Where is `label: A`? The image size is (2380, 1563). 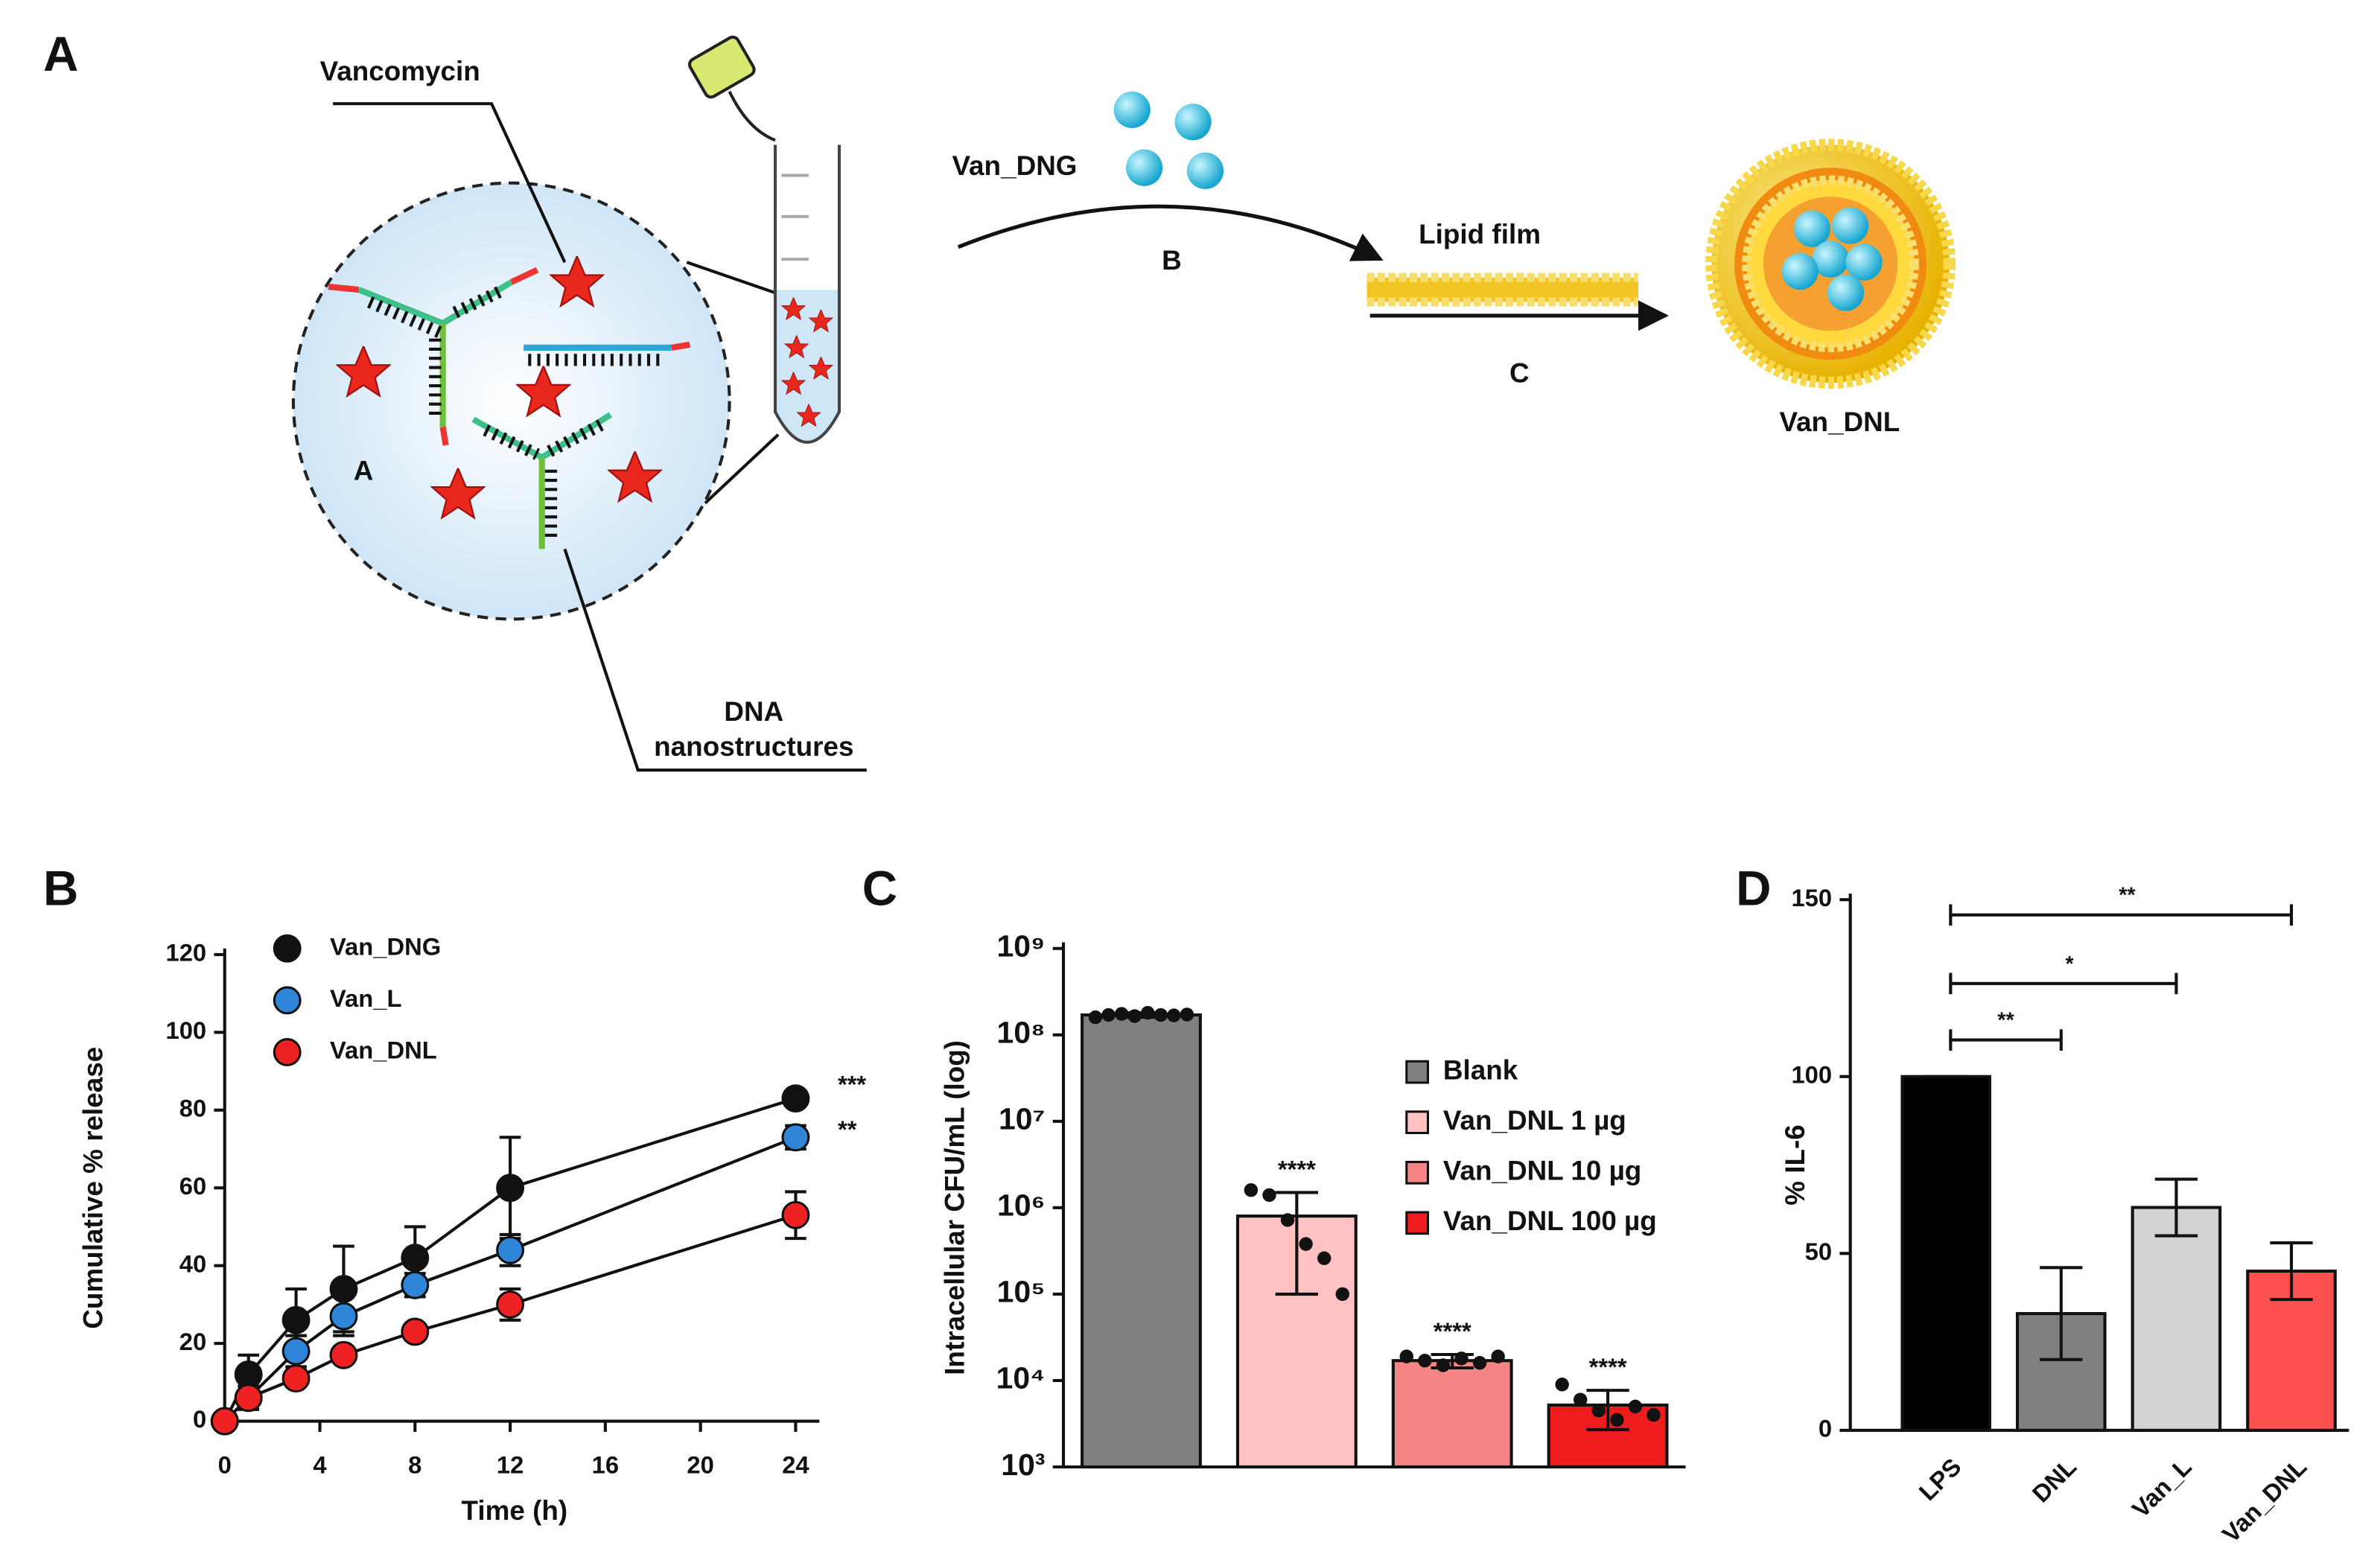 label: A is located at coordinates (364, 471).